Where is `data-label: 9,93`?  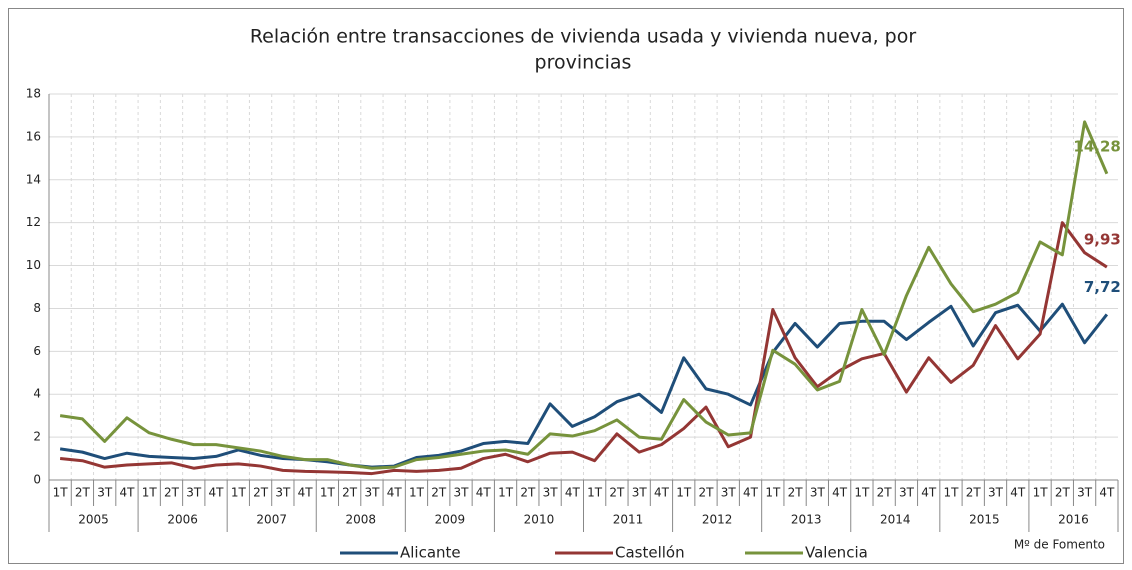
data-label: 9,93 is located at coordinates (1102, 240).